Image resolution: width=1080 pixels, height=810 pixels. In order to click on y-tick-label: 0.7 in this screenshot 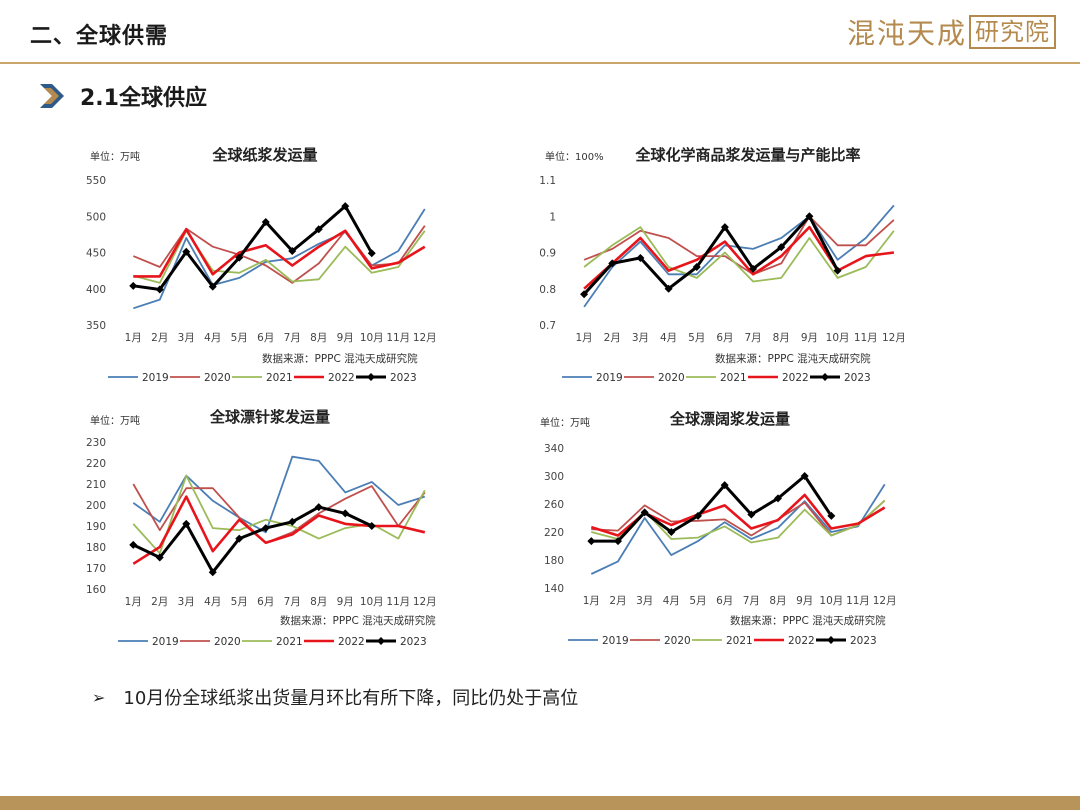, I will do `click(548, 326)`.